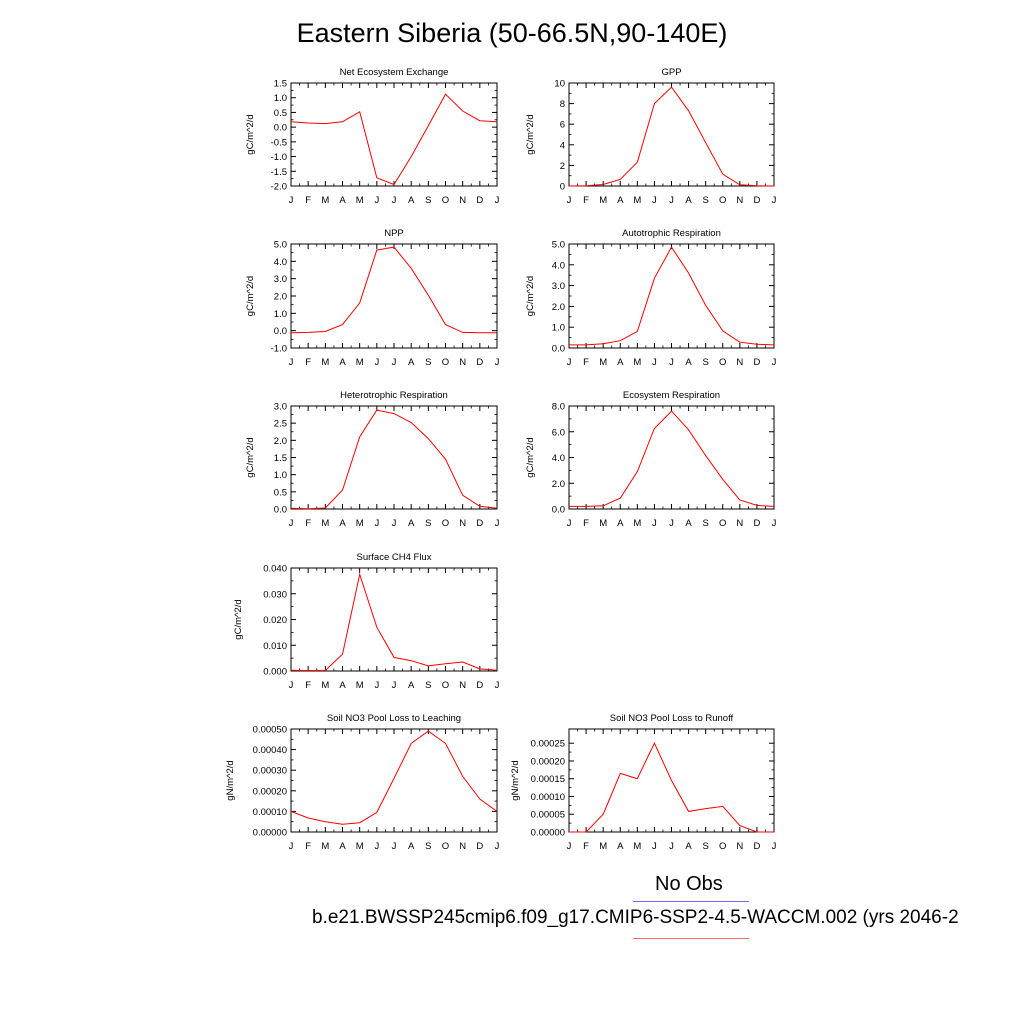 Image resolution: width=1024 pixels, height=1024 pixels. I want to click on y-tick-label: 0.00015, so click(548, 779).